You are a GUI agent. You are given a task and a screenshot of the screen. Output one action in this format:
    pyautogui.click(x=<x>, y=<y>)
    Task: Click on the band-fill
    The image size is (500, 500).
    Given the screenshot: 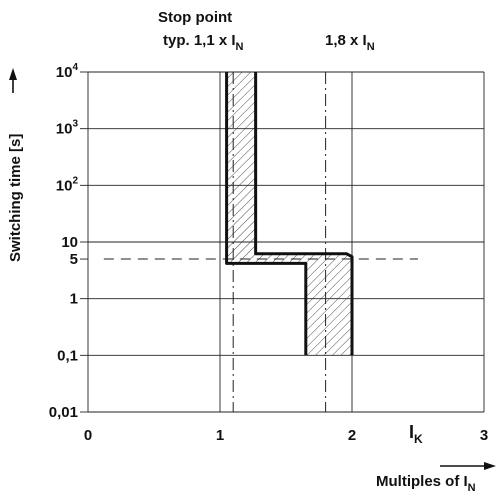 What is the action you would take?
    pyautogui.click(x=289, y=214)
    